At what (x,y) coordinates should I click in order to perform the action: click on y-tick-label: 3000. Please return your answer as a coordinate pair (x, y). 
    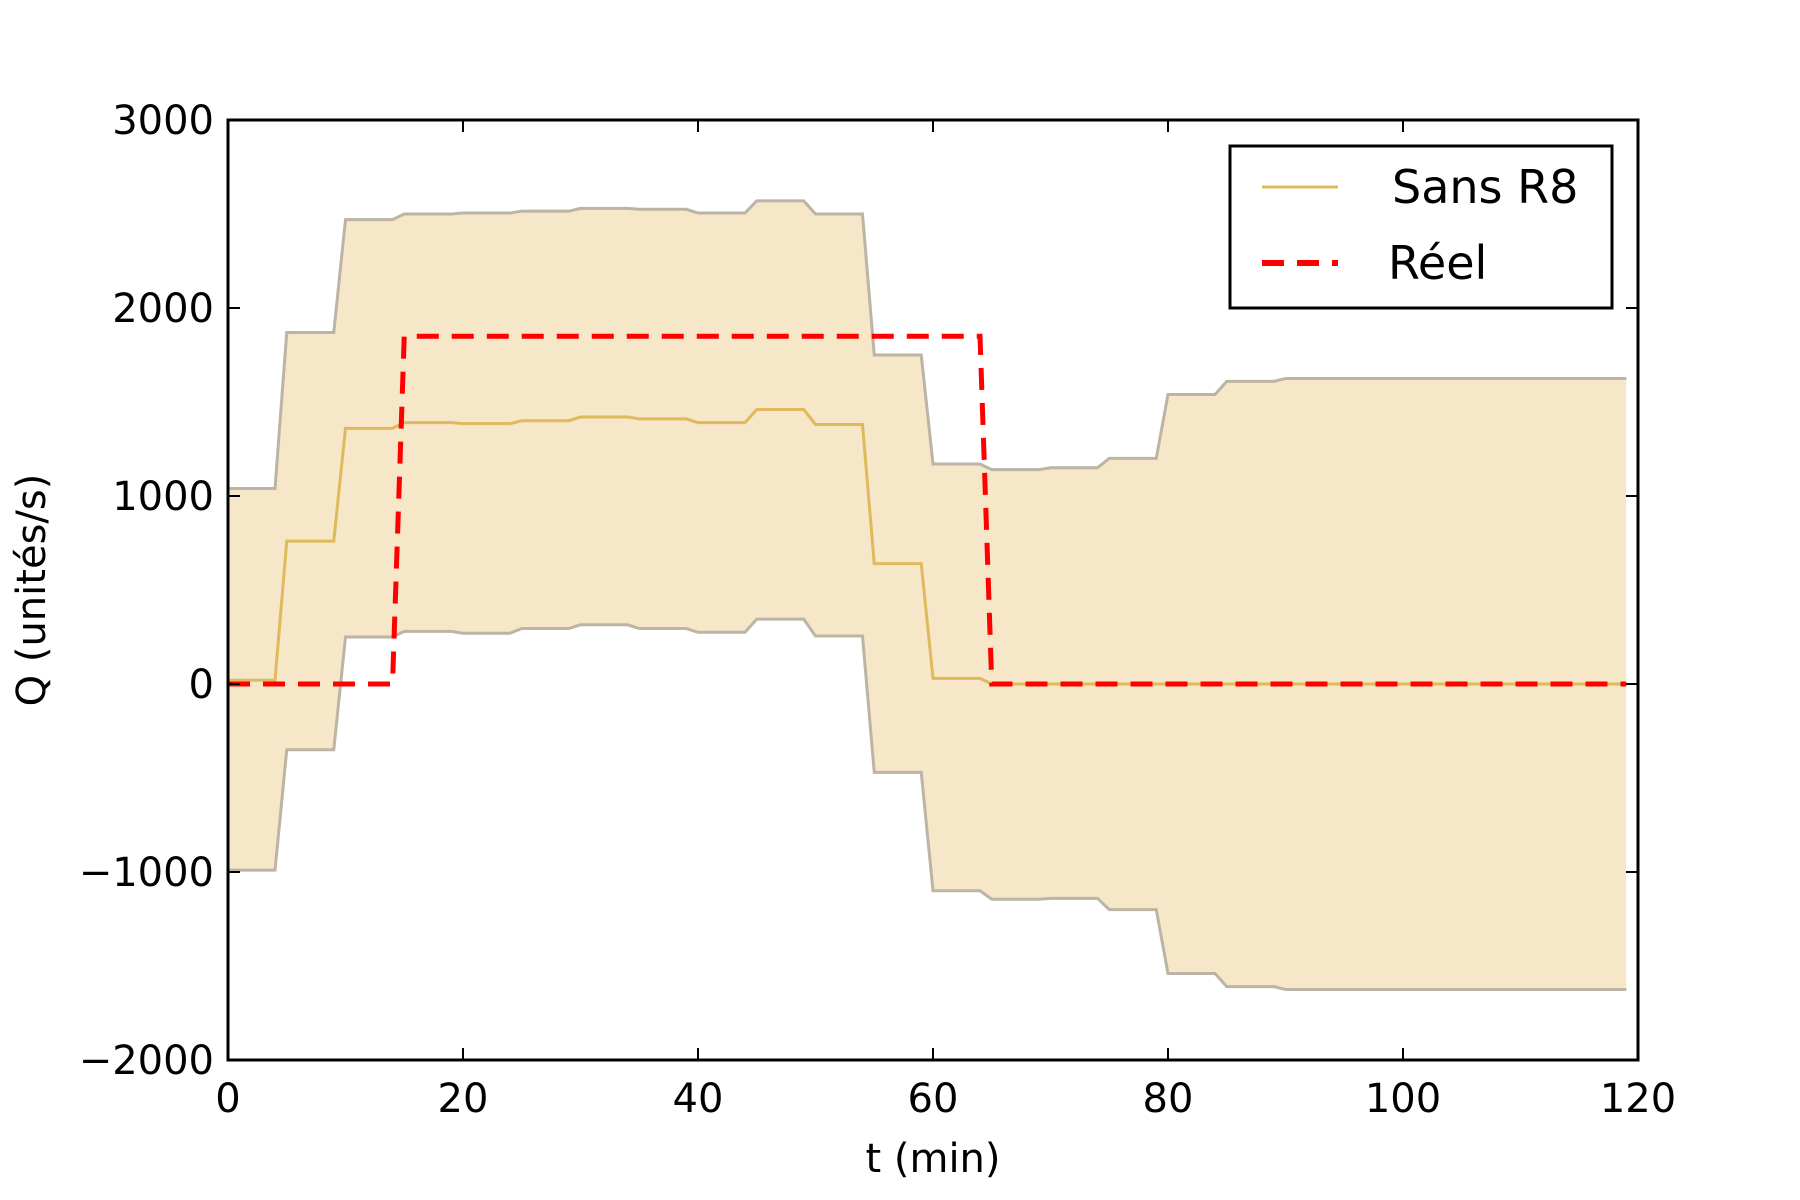
    Looking at the image, I should click on (163, 121).